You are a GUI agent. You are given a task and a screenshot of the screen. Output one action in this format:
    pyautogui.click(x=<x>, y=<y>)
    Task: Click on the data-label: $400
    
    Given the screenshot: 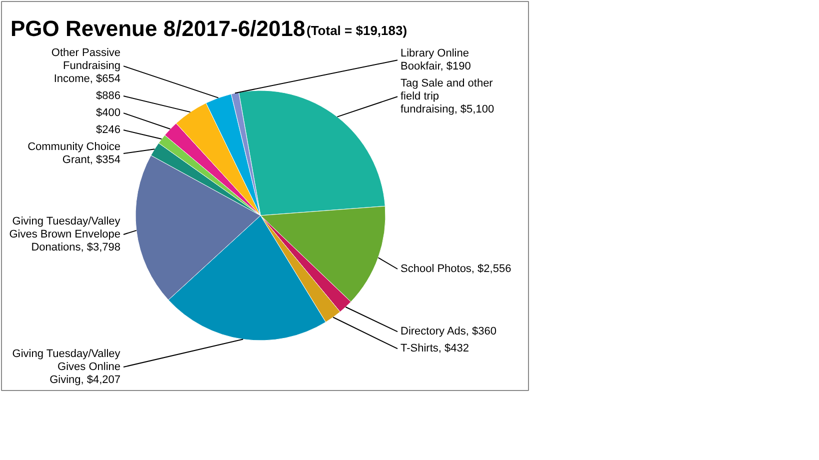 What is the action you would take?
    pyautogui.click(x=108, y=113)
    